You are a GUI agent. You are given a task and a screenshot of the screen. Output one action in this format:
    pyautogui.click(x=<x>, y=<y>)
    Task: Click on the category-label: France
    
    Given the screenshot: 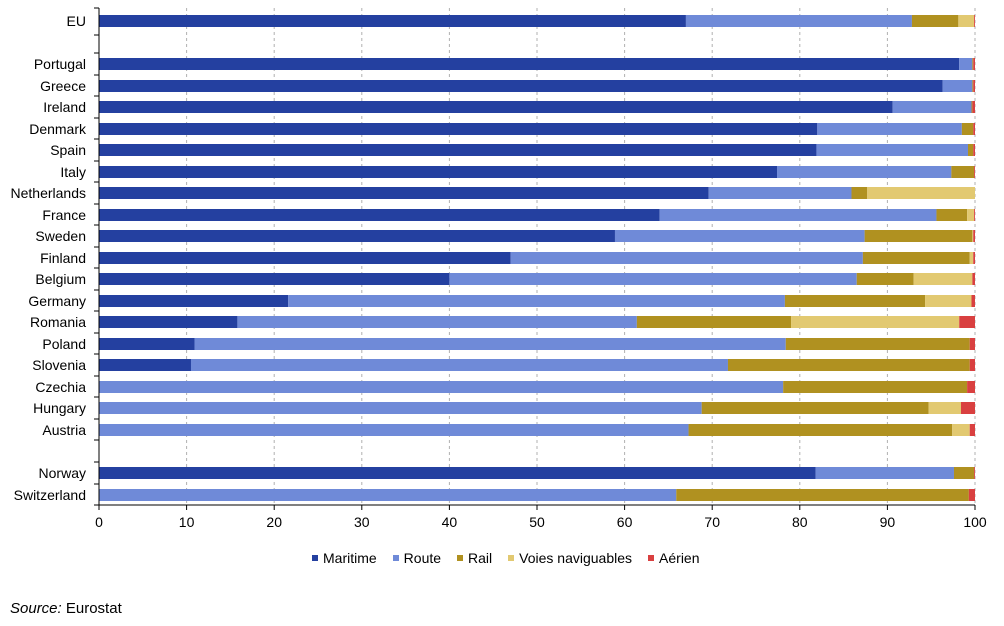 What is the action you would take?
    pyautogui.click(x=64, y=215)
    